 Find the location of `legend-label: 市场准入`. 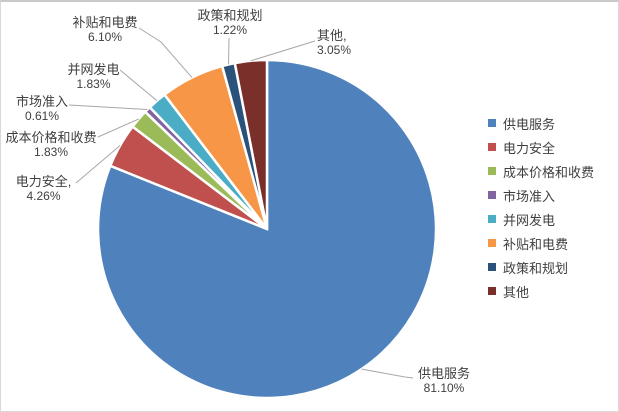

legend-label: 市场准入 is located at coordinates (529, 196).